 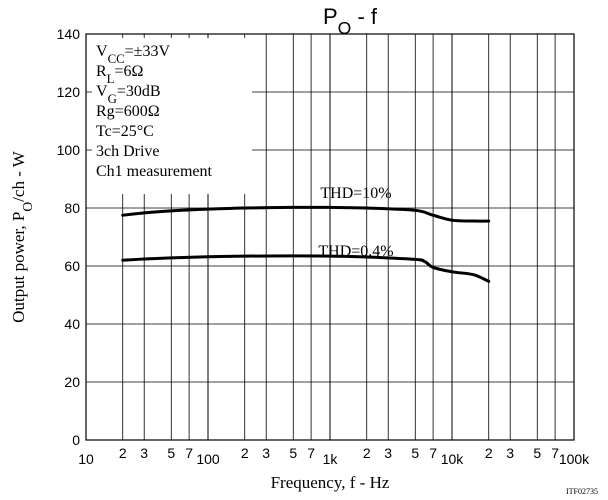 What do you see at coordinates (72, 266) in the screenshot?
I see `y-tick-label: 60` at bounding box center [72, 266].